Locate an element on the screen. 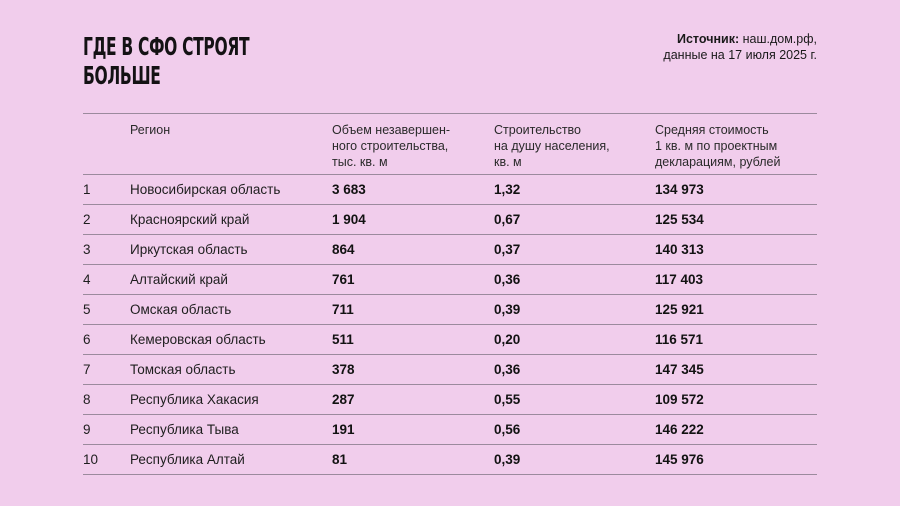 Image resolution: width=900 pixels, height=506 pixels. header-rank is located at coordinates (106, 148).